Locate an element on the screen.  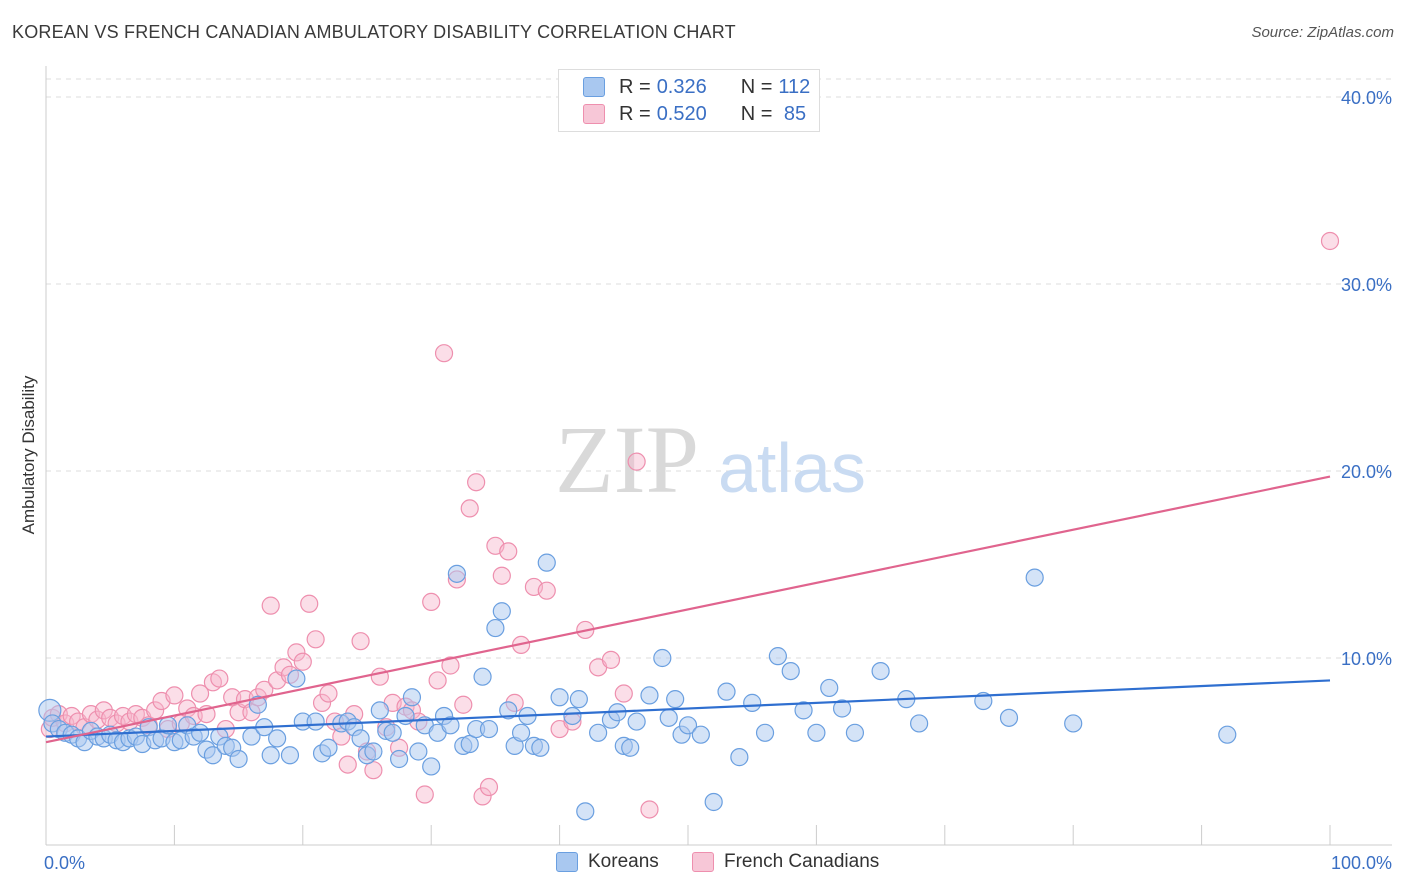
y-tick-label: 20.0% is located at coordinates (1366, 472).